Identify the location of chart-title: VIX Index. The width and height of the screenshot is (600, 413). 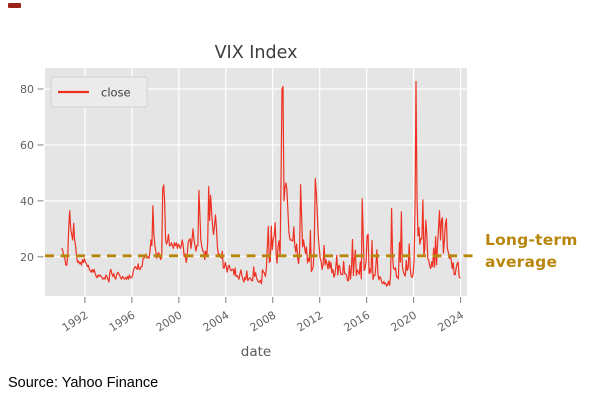
(256, 53).